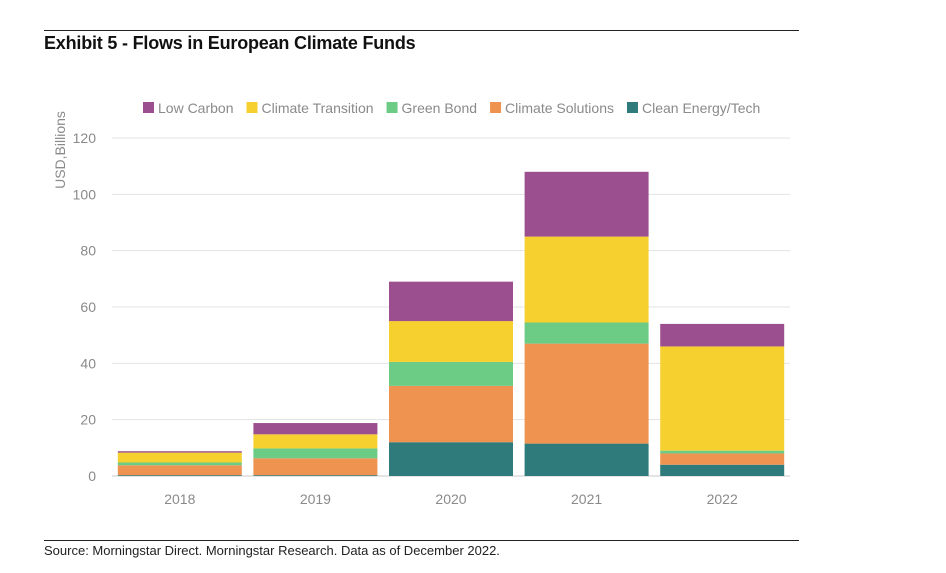 The height and width of the screenshot is (573, 946). Describe the element at coordinates (559, 108) in the screenshot. I see `legend-label: Climate Solutions` at that location.